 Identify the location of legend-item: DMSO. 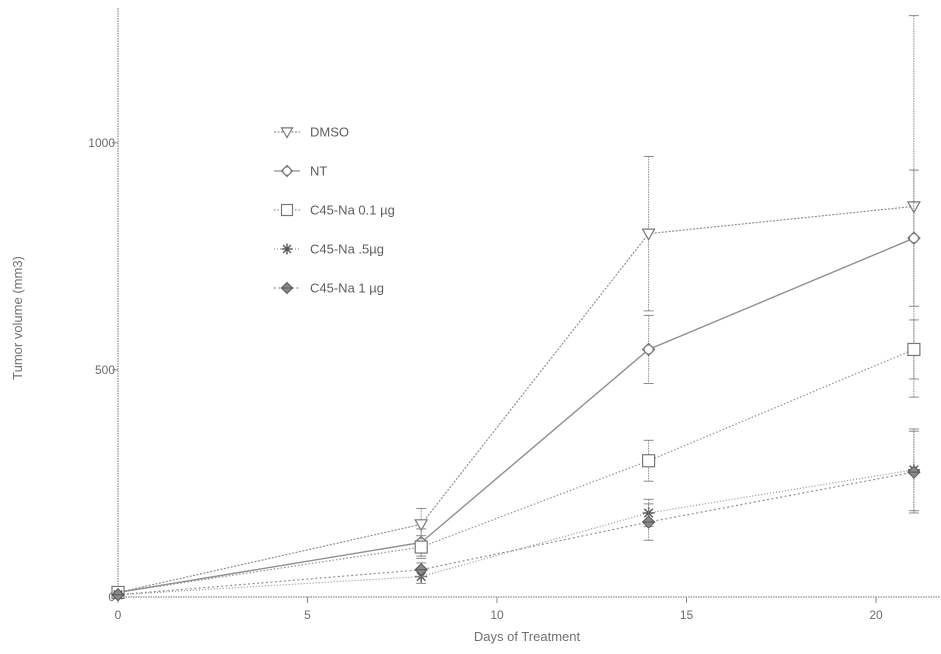
(311, 132).